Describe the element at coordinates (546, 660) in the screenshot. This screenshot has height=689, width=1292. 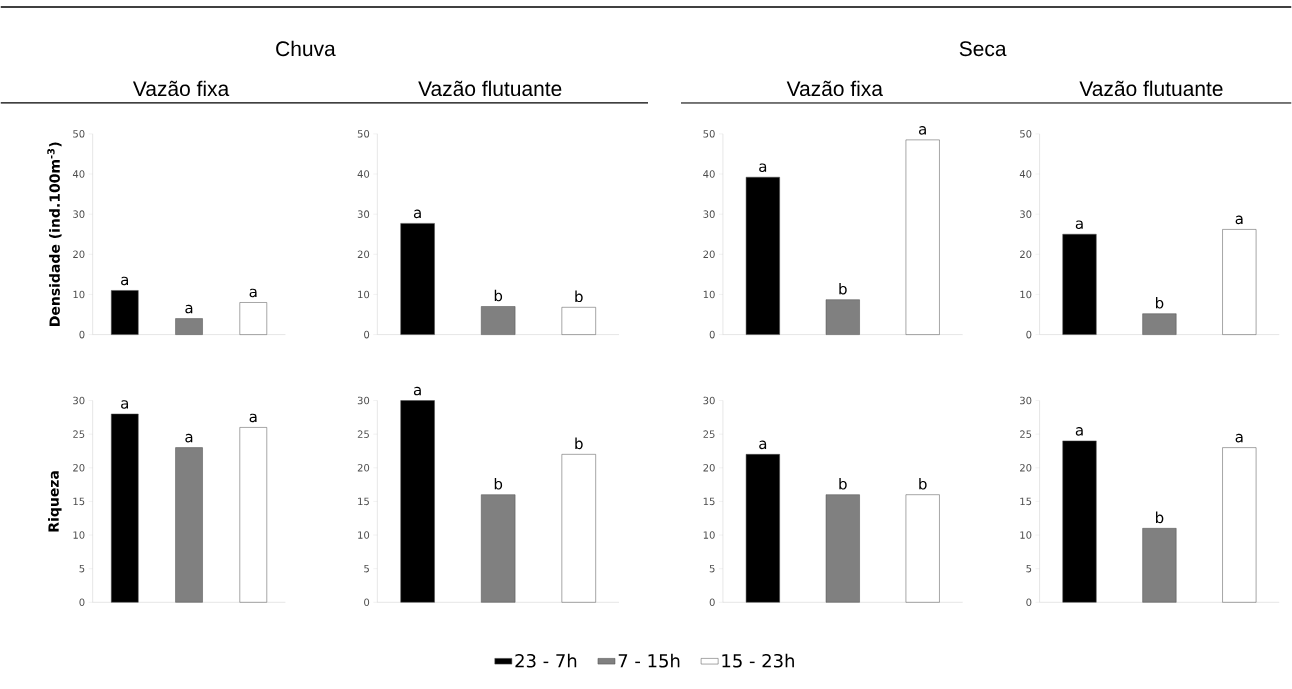
I see `legend-label: 23 - 7h` at that location.